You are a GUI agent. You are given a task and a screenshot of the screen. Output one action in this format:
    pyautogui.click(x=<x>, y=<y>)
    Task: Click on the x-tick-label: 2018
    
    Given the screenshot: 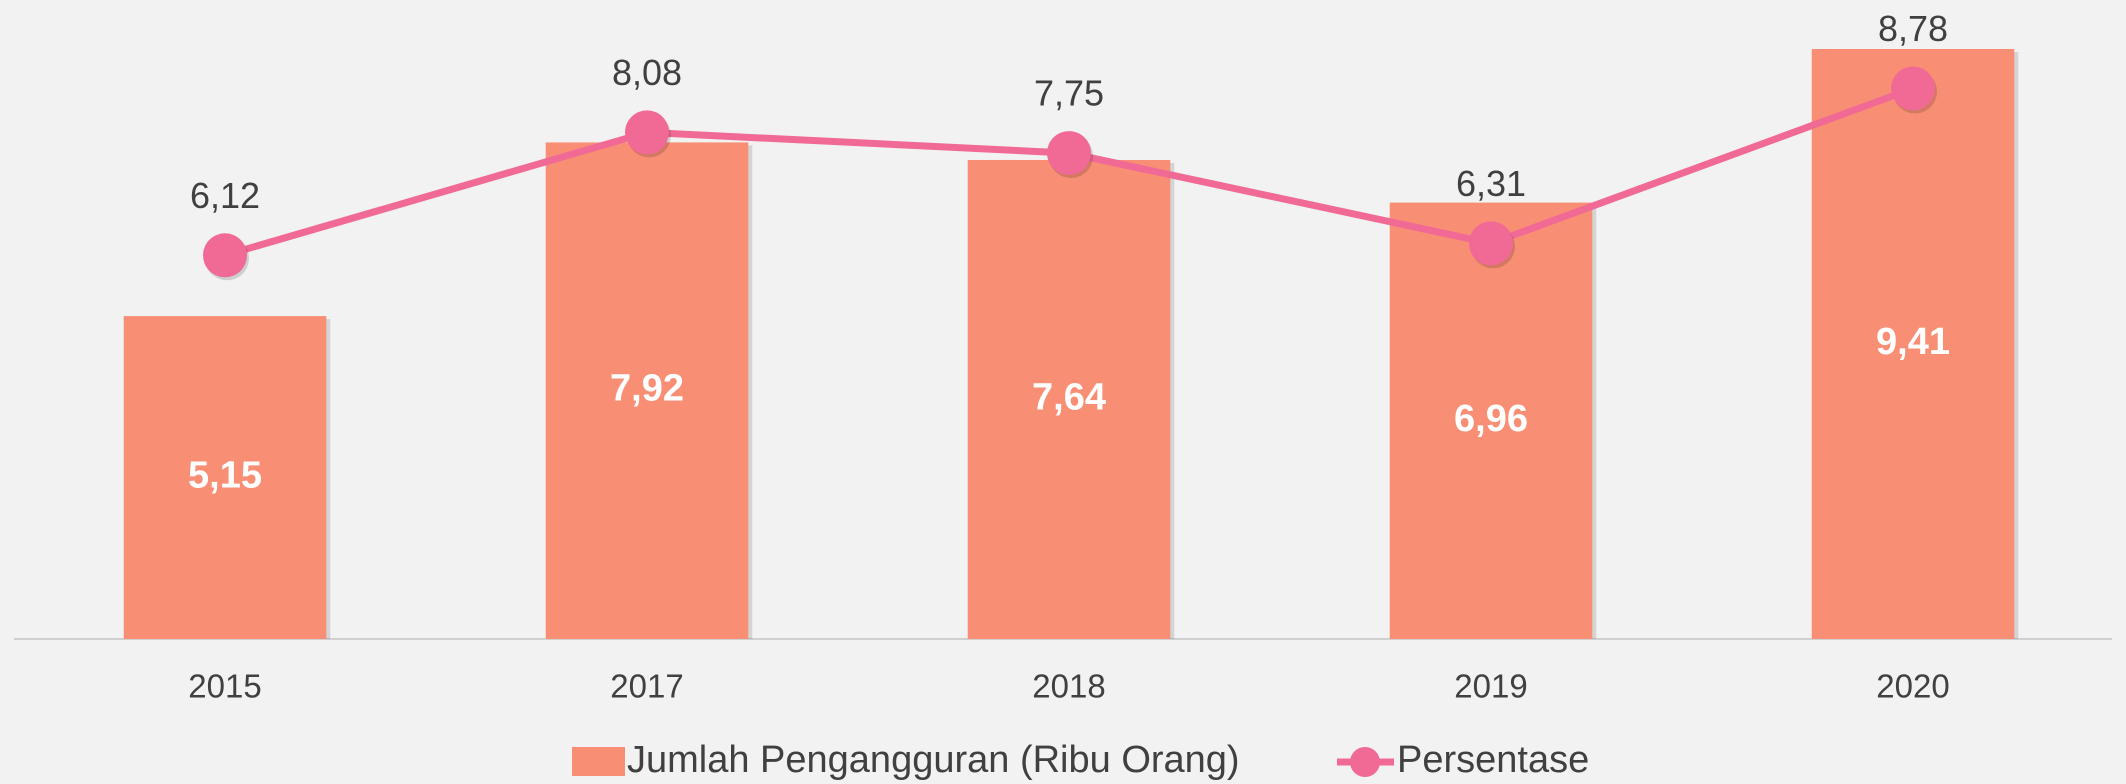 What is the action you would take?
    pyautogui.click(x=1068, y=686)
    